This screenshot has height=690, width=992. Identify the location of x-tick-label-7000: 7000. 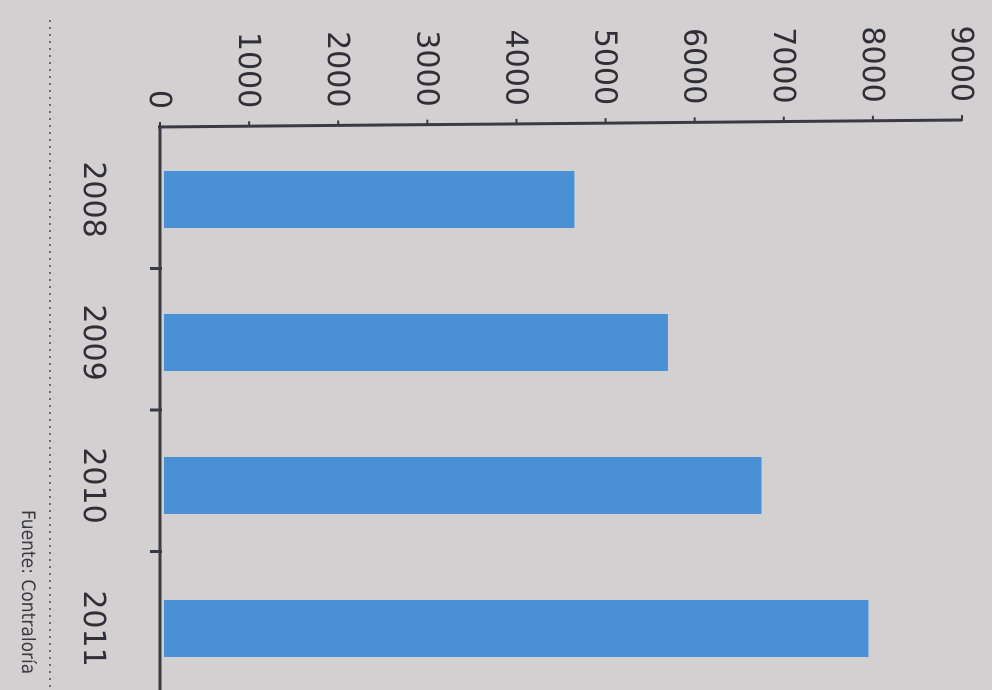
(783, 65).